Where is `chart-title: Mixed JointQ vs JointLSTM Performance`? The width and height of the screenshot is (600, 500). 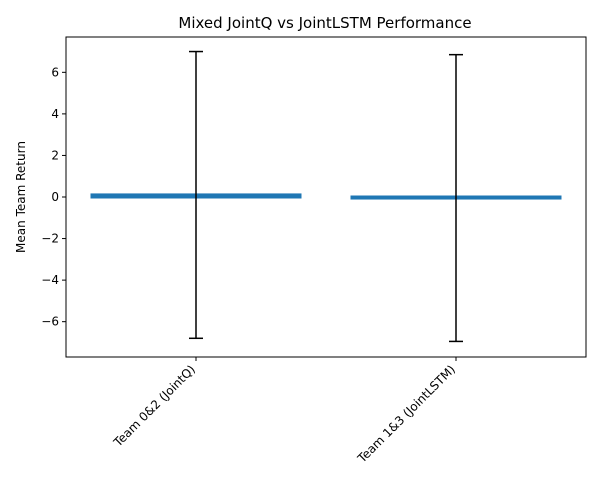 chart-title: Mixed JointQ vs JointLSTM Performance is located at coordinates (324, 23).